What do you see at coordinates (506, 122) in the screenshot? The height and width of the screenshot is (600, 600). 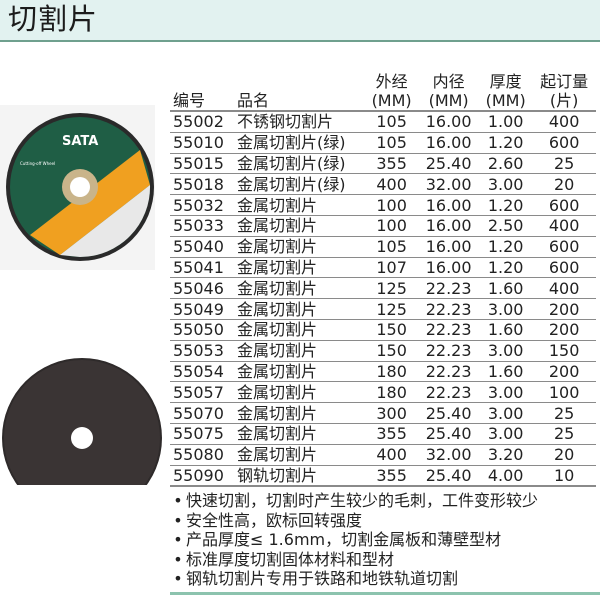 I see `cell-thickness: 1.00` at bounding box center [506, 122].